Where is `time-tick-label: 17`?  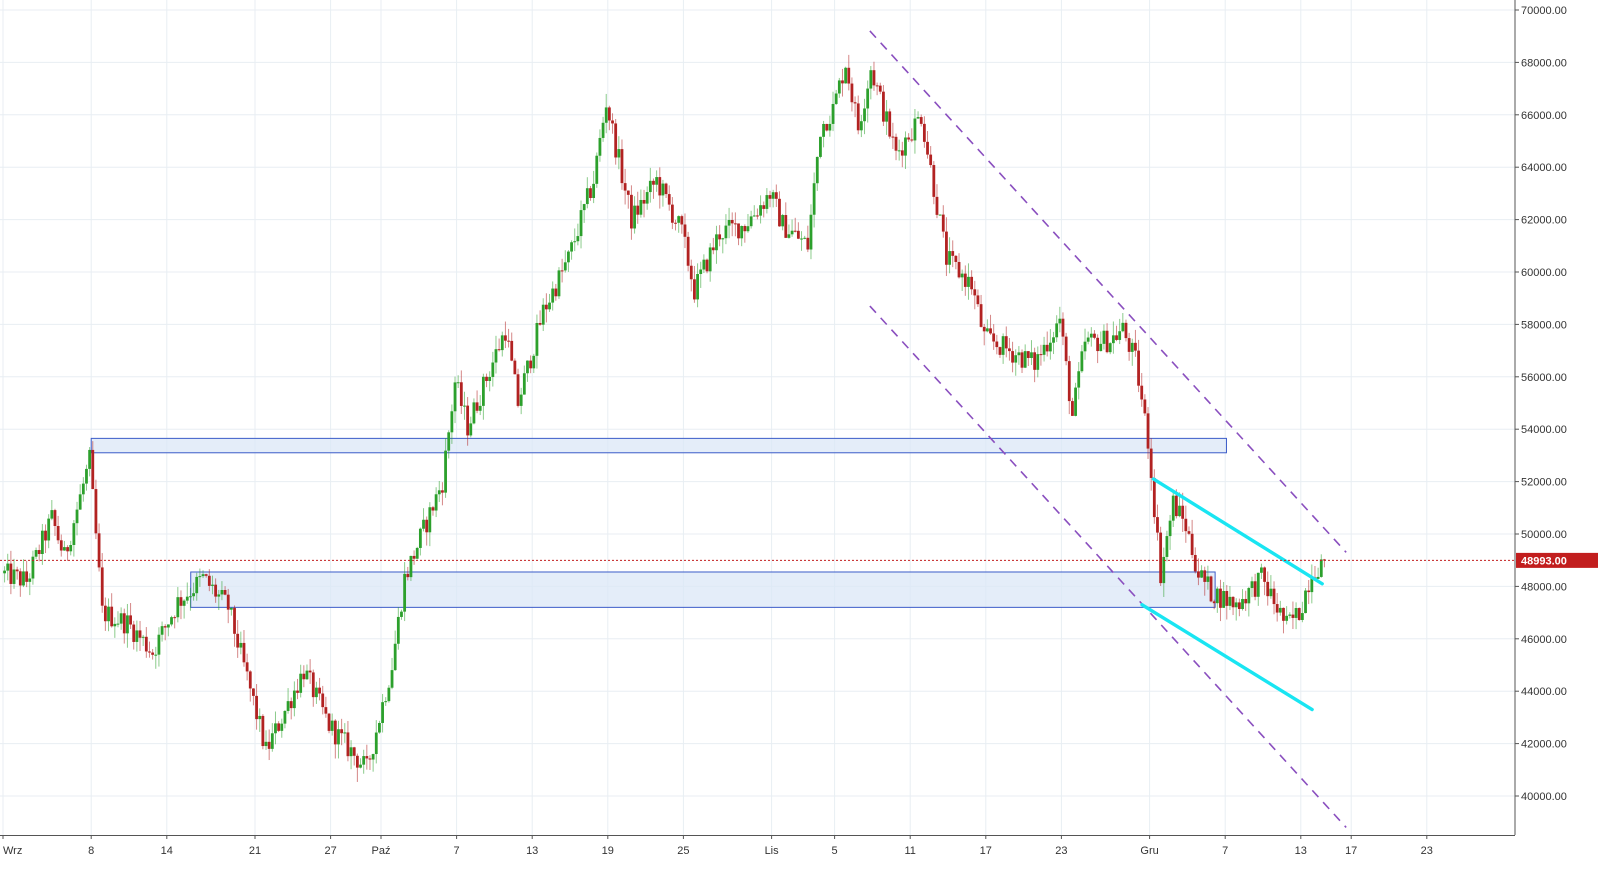 time-tick-label: 17 is located at coordinates (1351, 851).